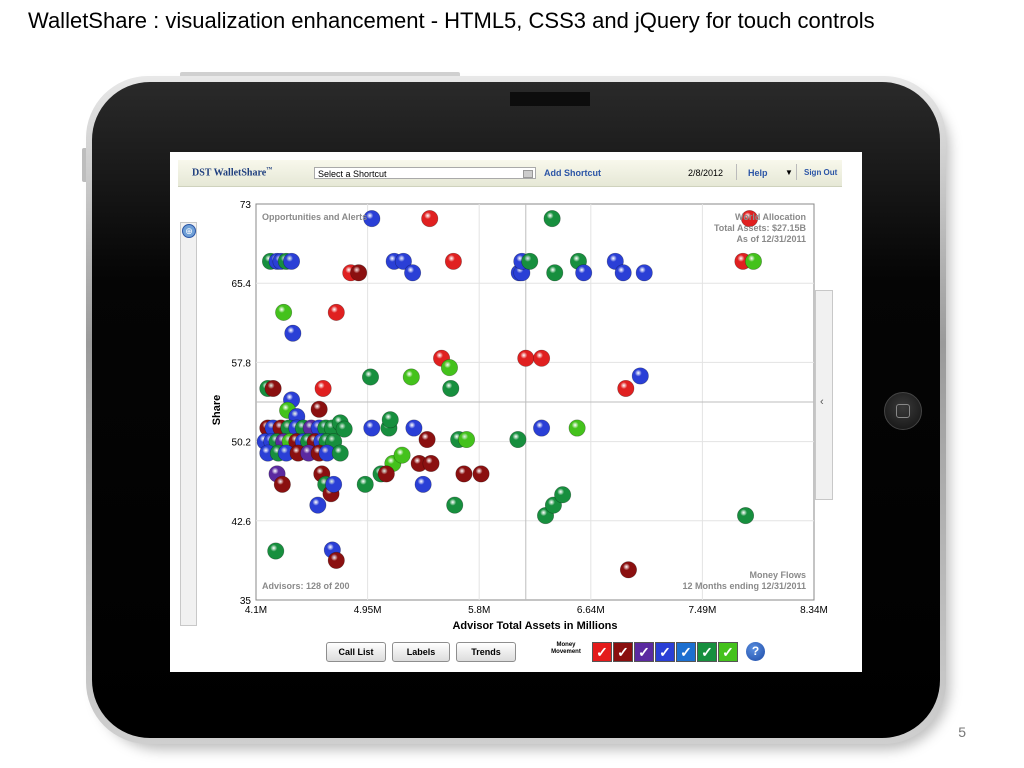 The image size is (1024, 768). Describe the element at coordinates (534, 626) in the screenshot. I see `x-axis-title: Advisor Total Assets in Millions` at that location.